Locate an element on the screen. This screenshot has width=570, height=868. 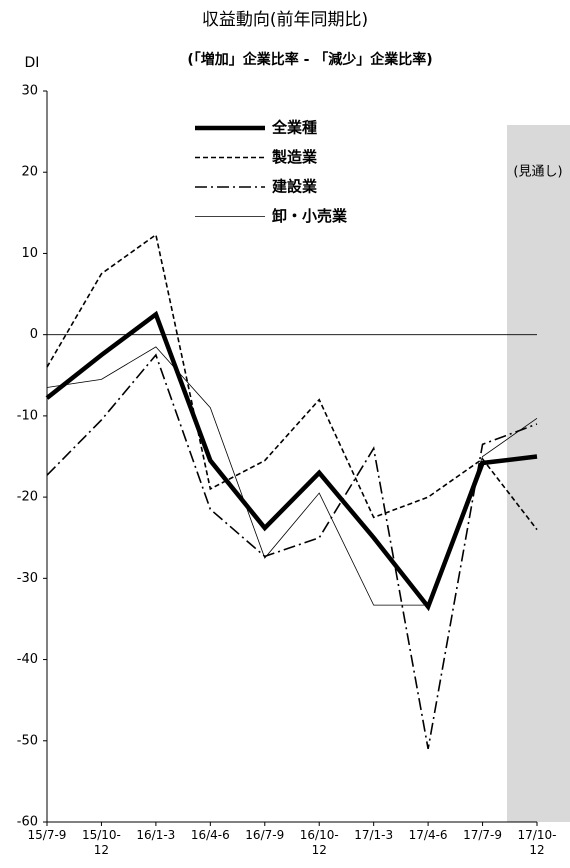
y-tick-label: 30 is located at coordinates (29, 91).